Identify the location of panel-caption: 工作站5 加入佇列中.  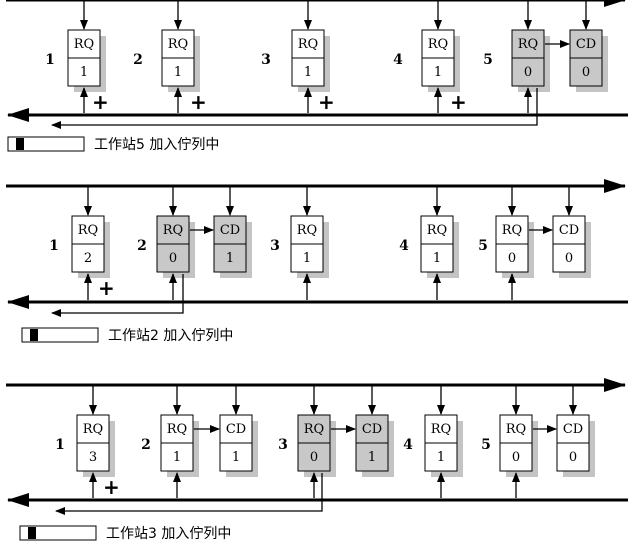
(156, 145).